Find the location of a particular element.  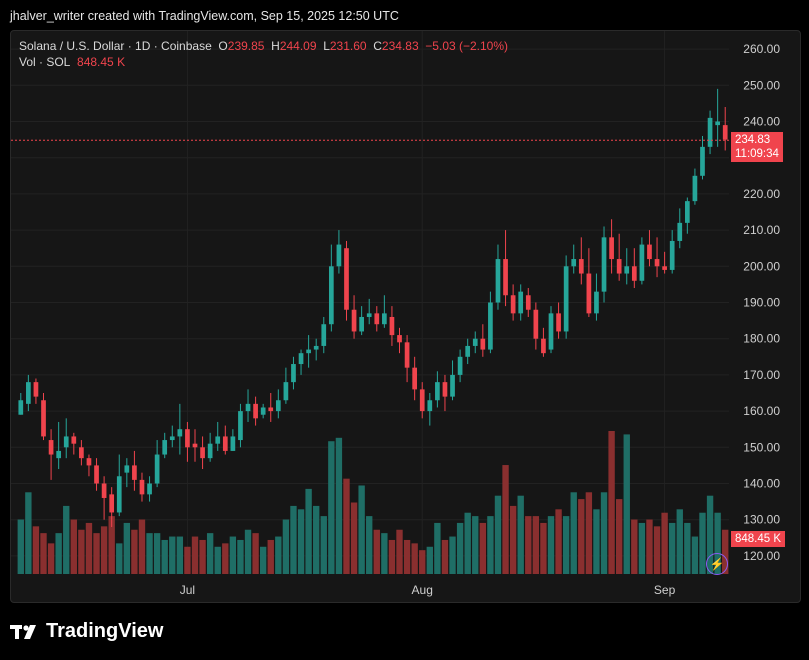

time-tick-label: Sep is located at coordinates (665, 590).